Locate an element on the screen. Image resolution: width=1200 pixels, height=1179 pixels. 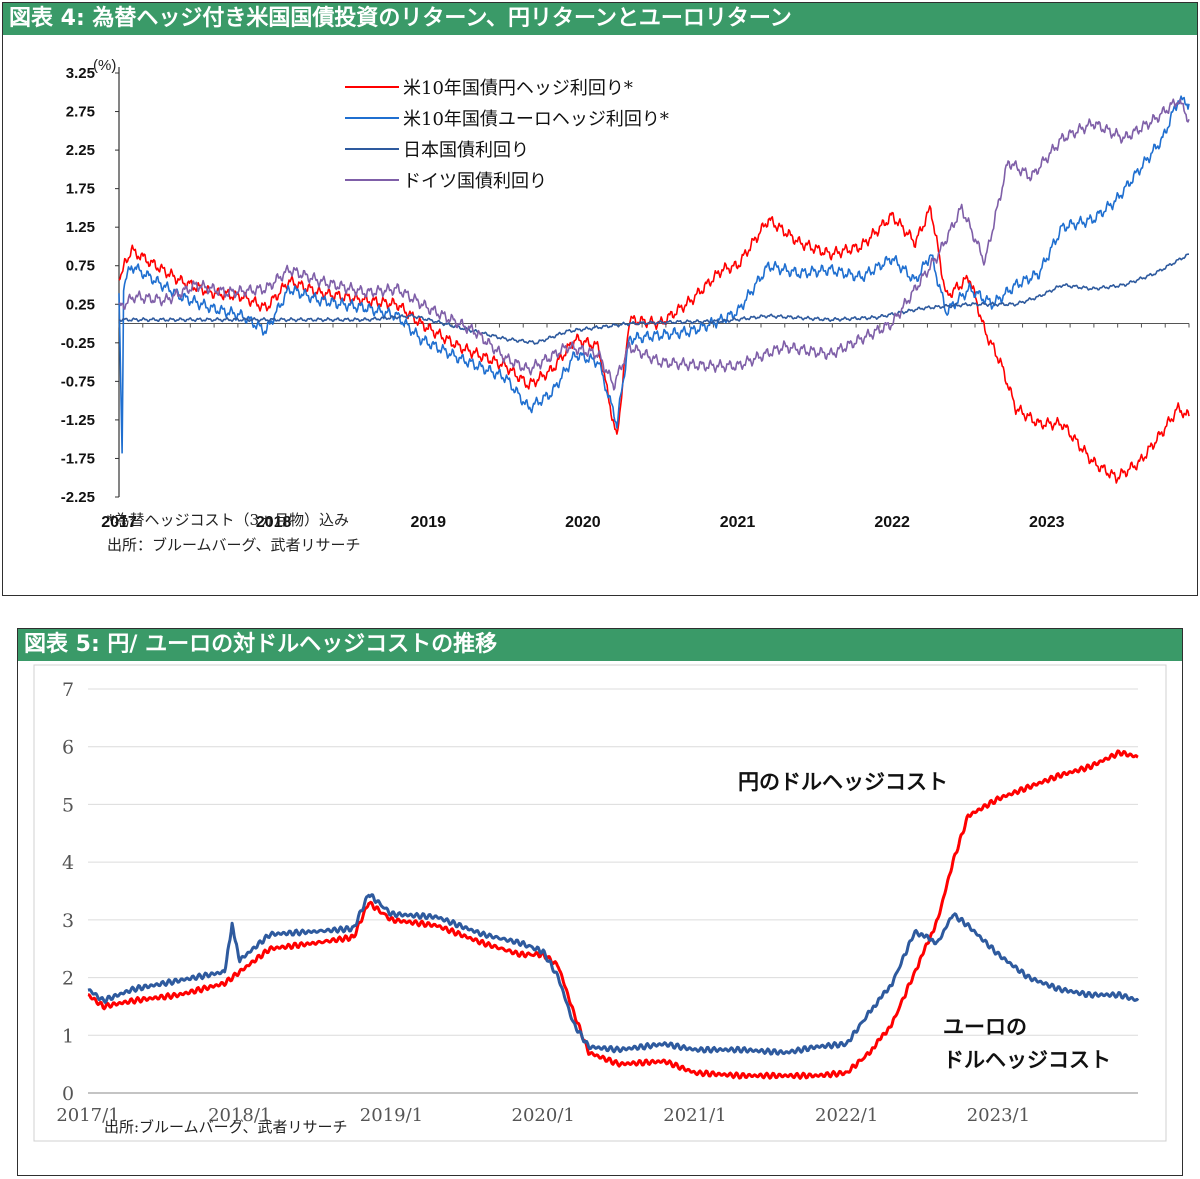
x-tick-label: 2017/1 is located at coordinates (87, 1115).